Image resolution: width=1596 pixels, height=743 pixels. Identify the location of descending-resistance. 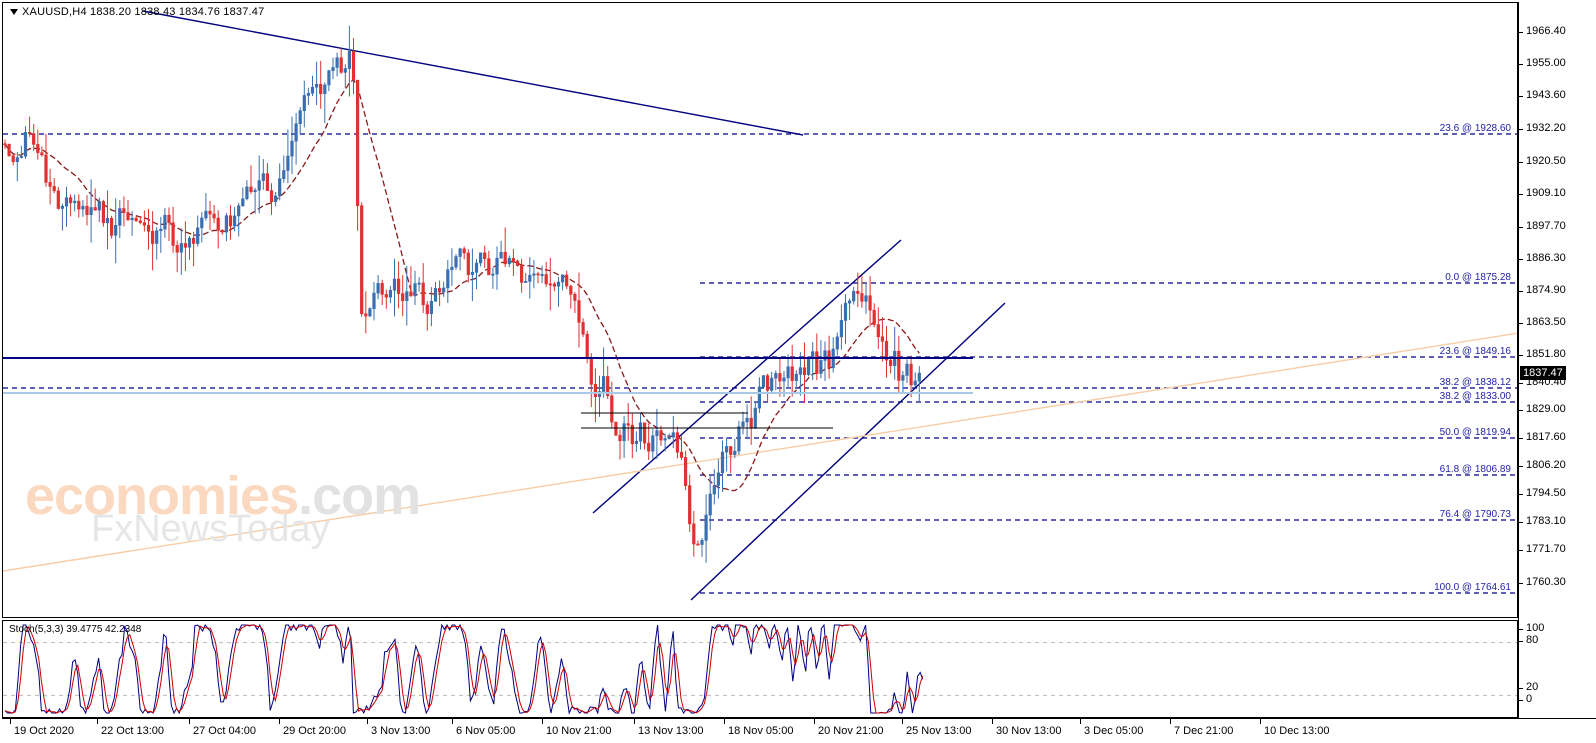
(473, 73).